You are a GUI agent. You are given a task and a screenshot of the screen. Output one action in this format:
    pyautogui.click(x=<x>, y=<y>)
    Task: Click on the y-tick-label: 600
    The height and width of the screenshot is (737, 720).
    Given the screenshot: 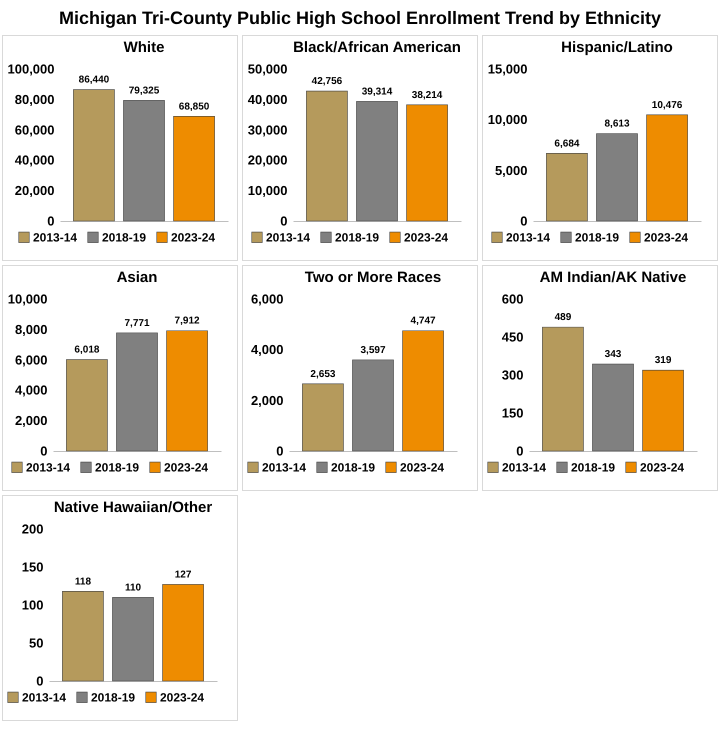 What is the action you would take?
    pyautogui.click(x=513, y=299)
    